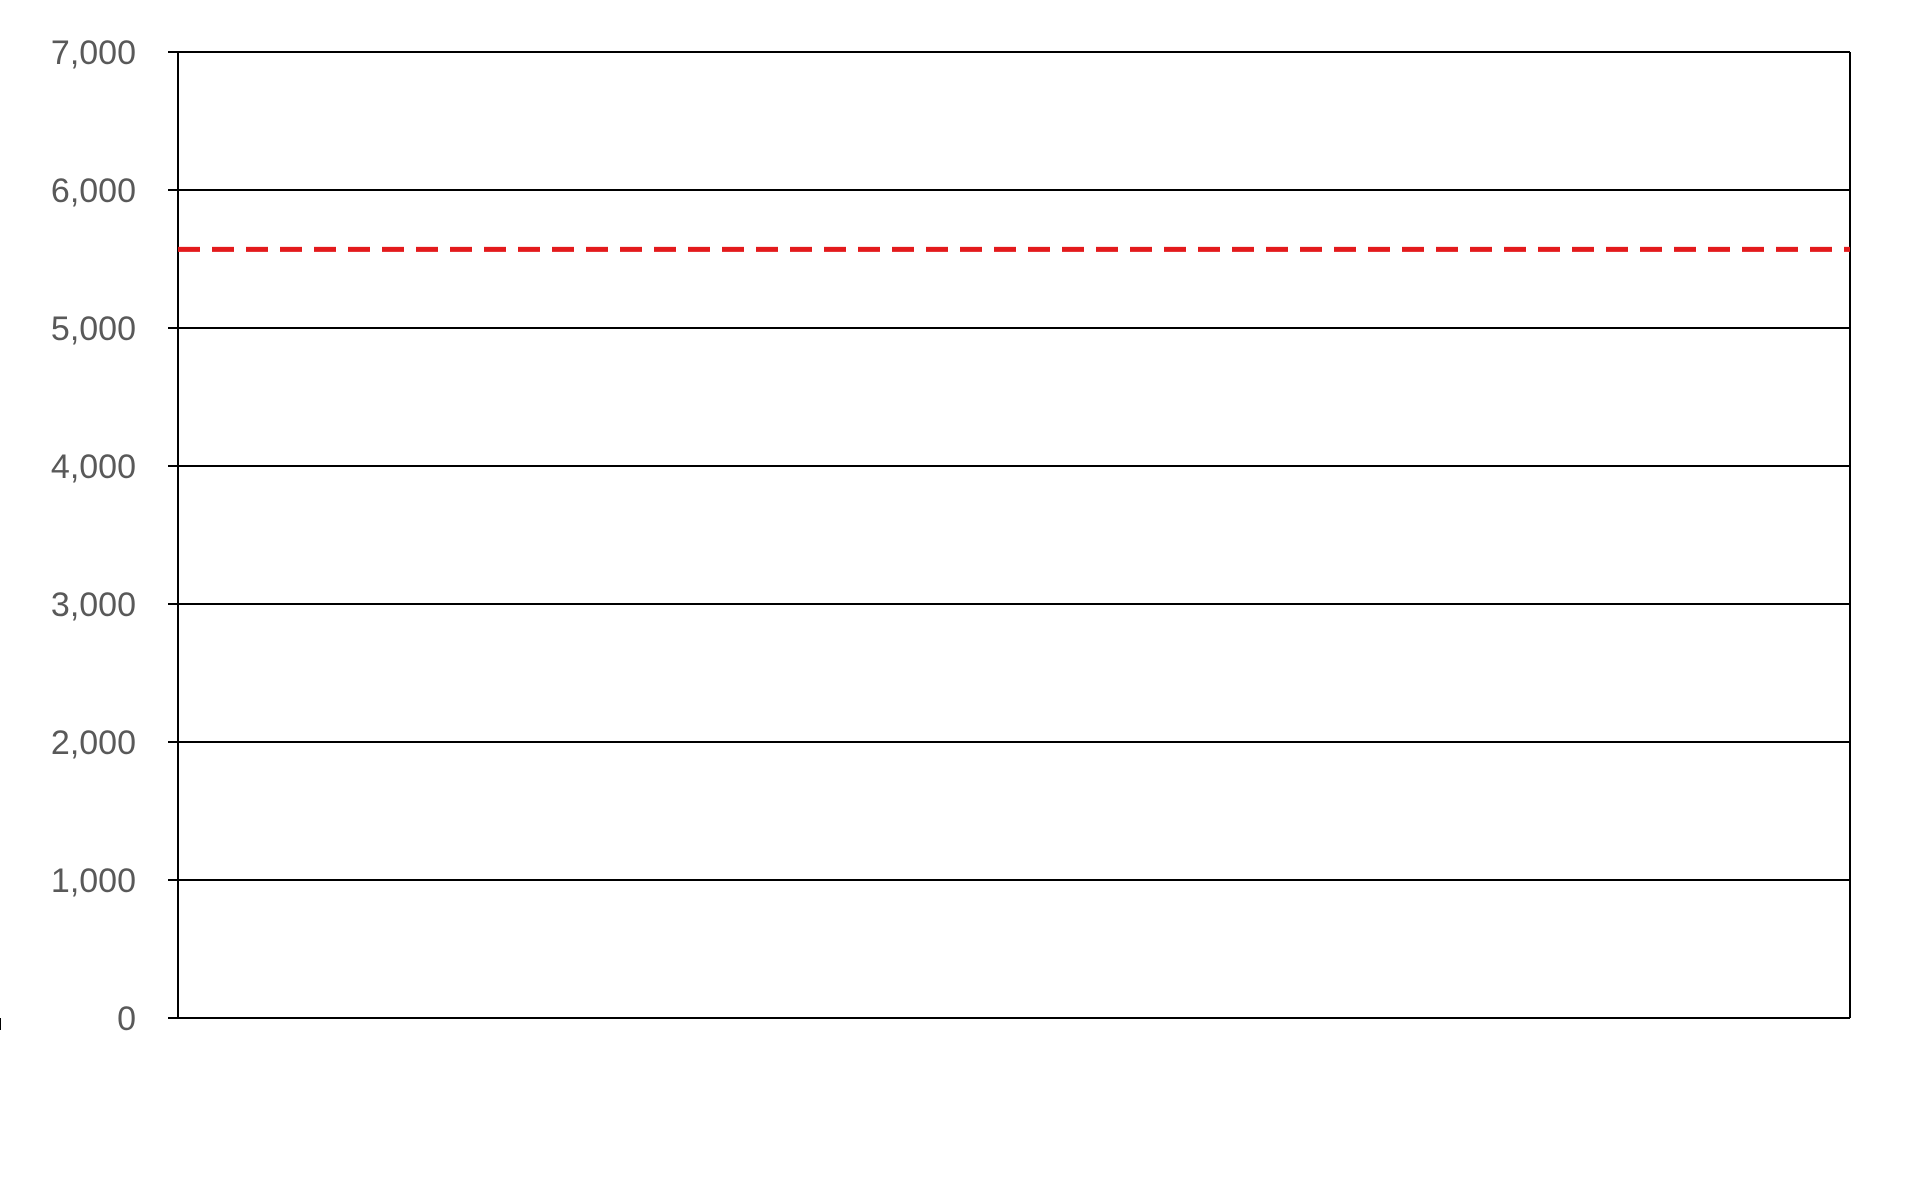  I want to click on y-axis-ticks: 0 1,000 2,000 3,000 4,000 5,000 6,000 7,000, so click(114, 536).